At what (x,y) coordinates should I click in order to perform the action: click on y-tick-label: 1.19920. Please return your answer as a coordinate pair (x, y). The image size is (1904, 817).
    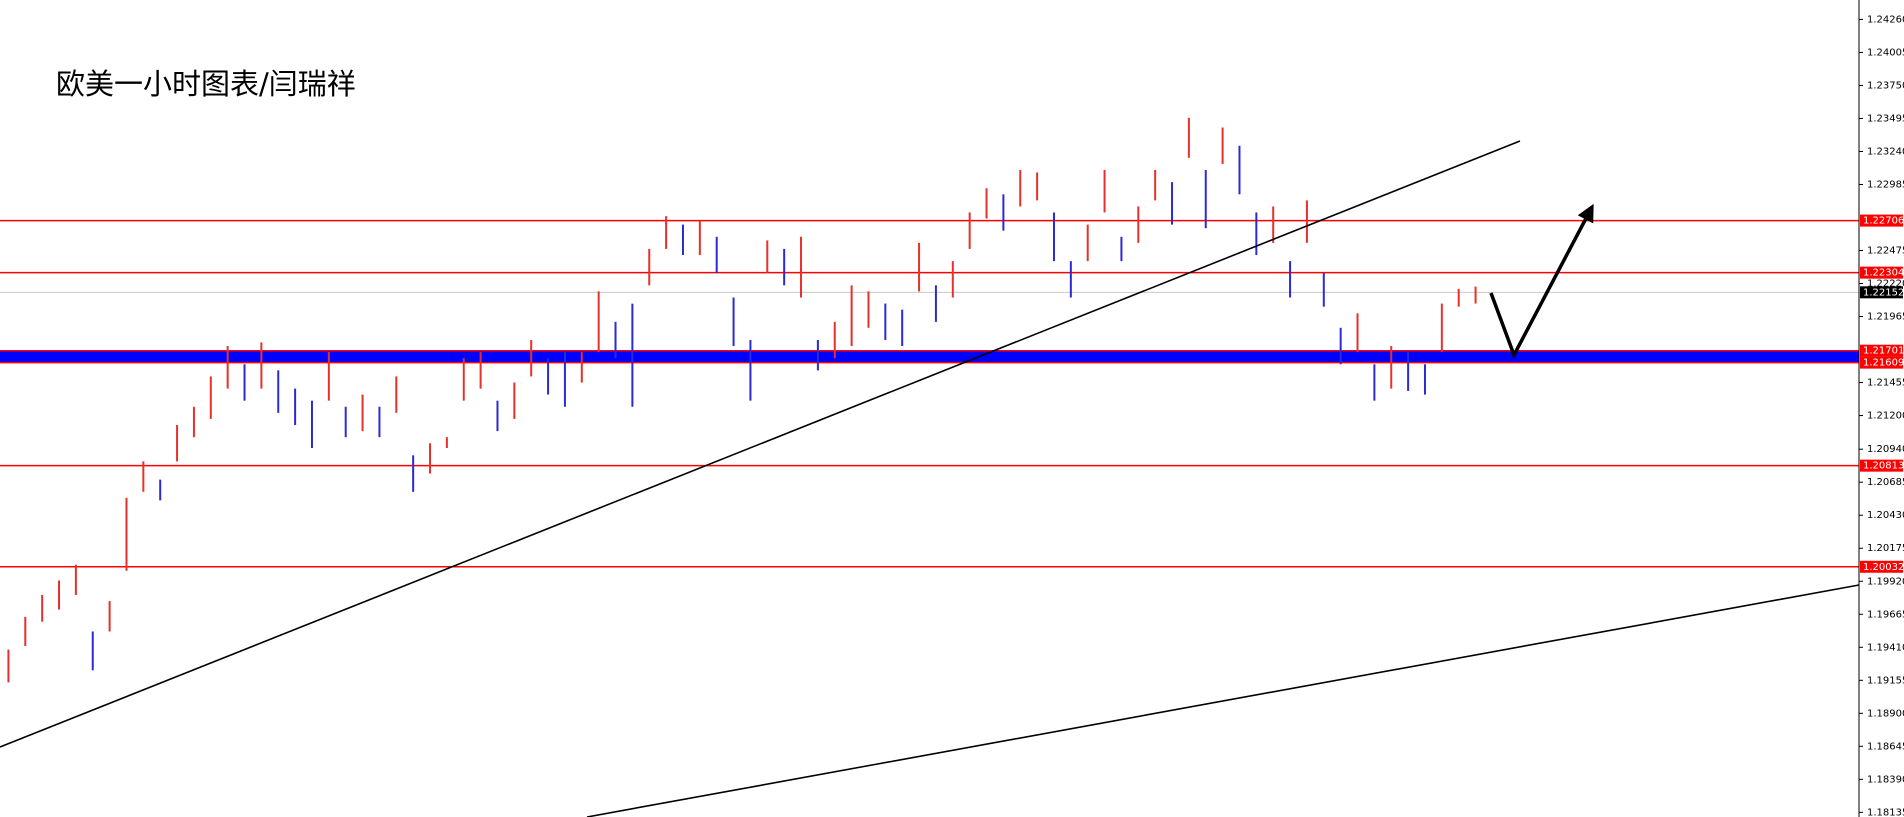
    Looking at the image, I should click on (1885, 581).